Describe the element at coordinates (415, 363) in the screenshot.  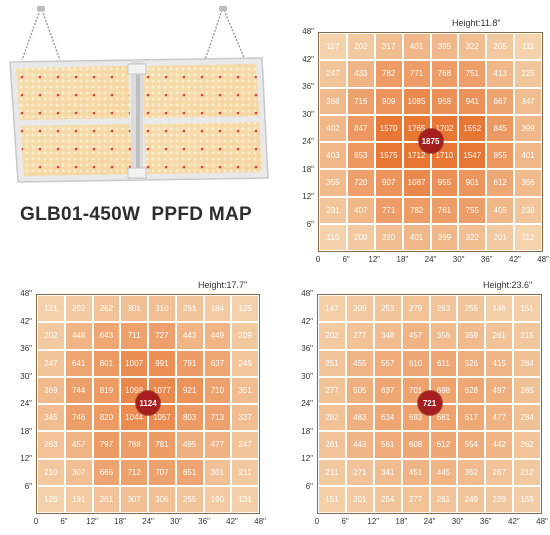
I see `ppfd-cell: 610` at that location.